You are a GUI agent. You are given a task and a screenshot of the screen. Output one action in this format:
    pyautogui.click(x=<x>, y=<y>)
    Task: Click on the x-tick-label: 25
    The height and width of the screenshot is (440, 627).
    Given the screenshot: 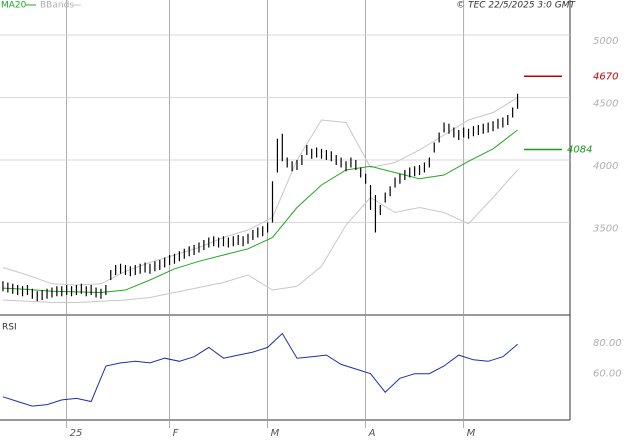 What is the action you would take?
    pyautogui.click(x=76, y=433)
    